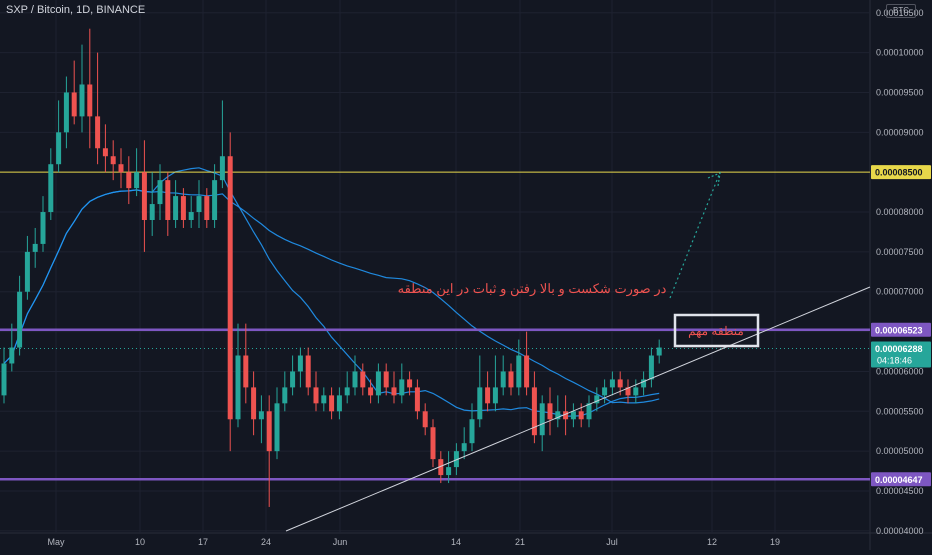  What do you see at coordinates (266, 542) in the screenshot?
I see `time-tick-label: 24` at bounding box center [266, 542].